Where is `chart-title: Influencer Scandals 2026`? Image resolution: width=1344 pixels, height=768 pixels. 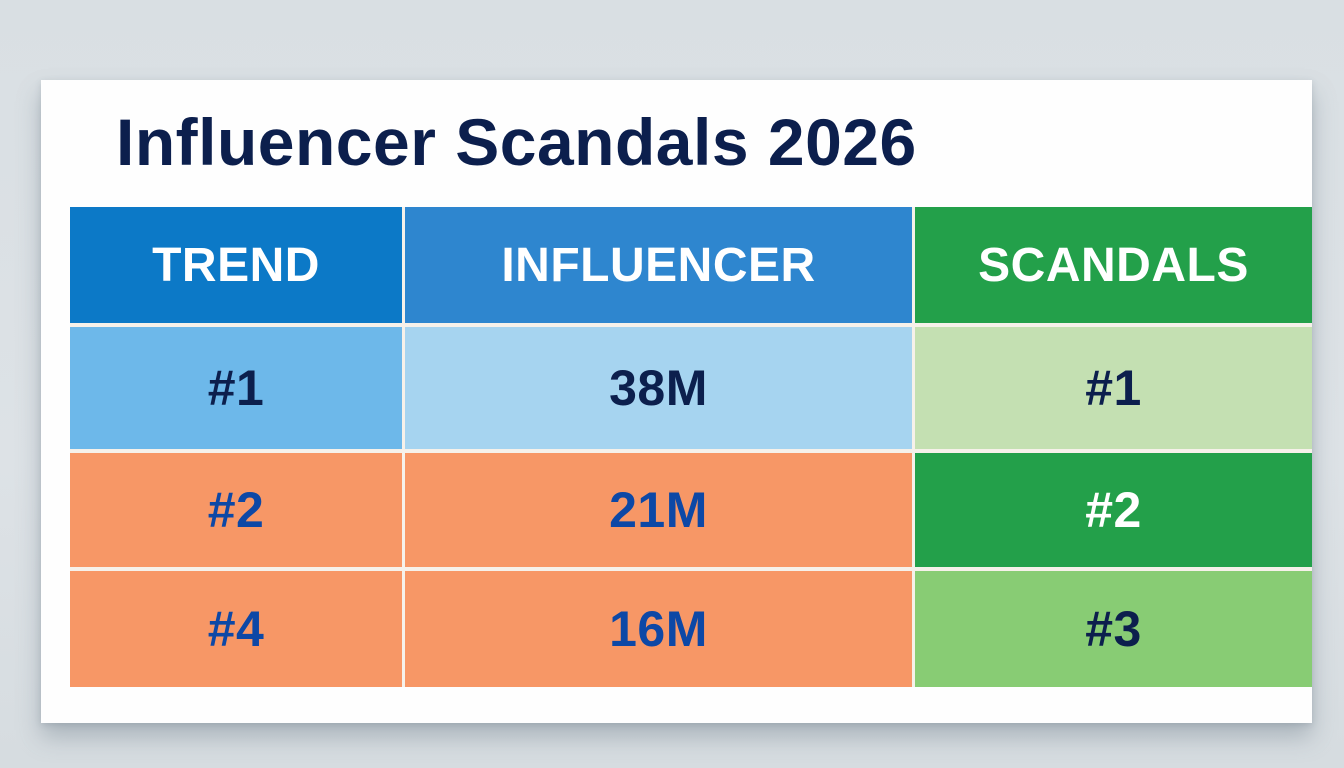
chart-title: Influencer Scandals 2026 is located at coordinates (516, 142).